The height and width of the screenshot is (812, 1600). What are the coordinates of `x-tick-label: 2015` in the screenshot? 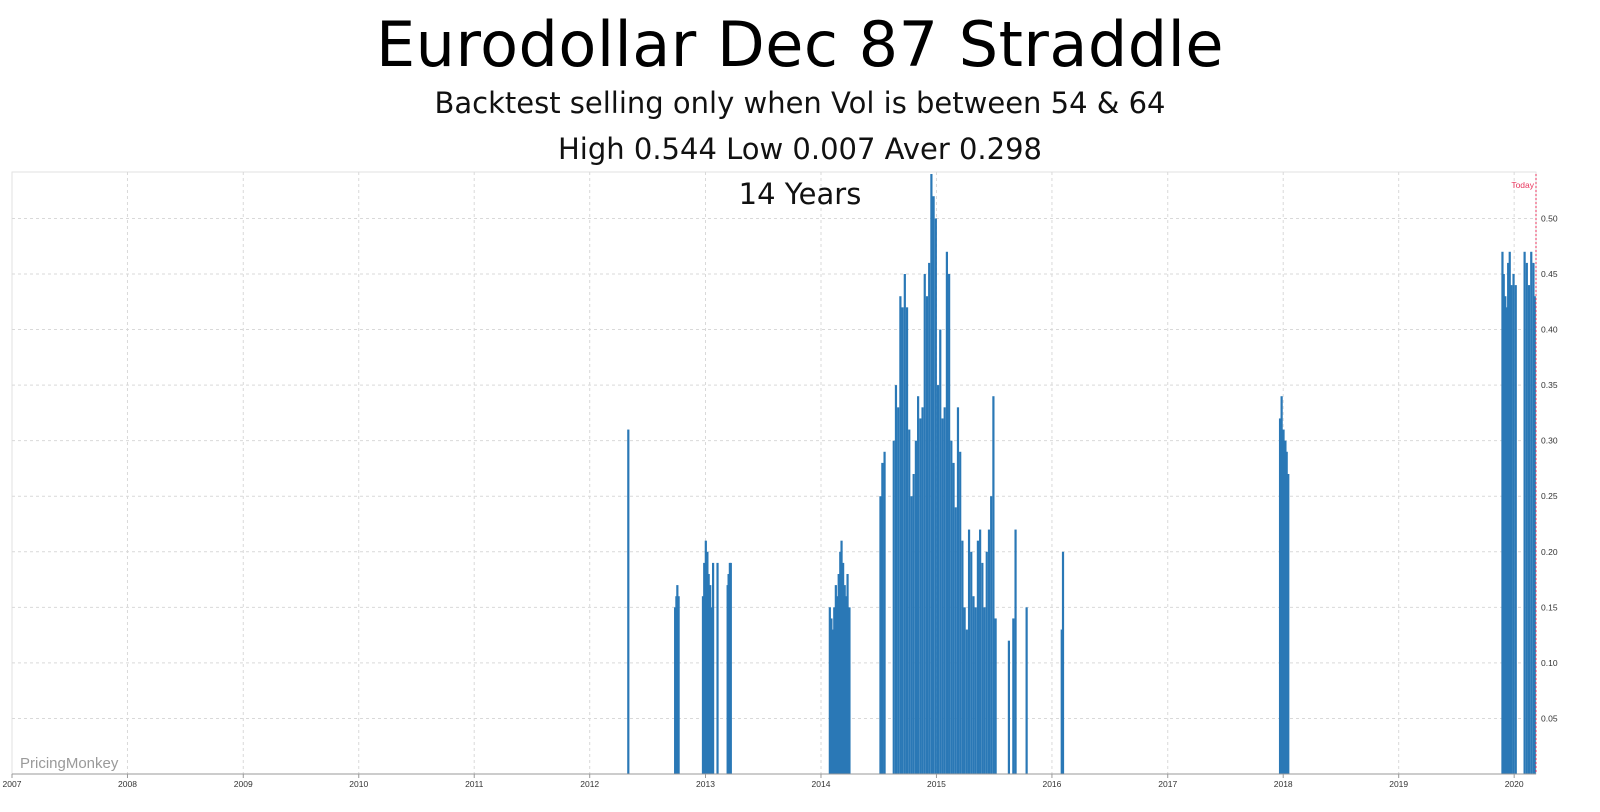 It's located at (936, 784).